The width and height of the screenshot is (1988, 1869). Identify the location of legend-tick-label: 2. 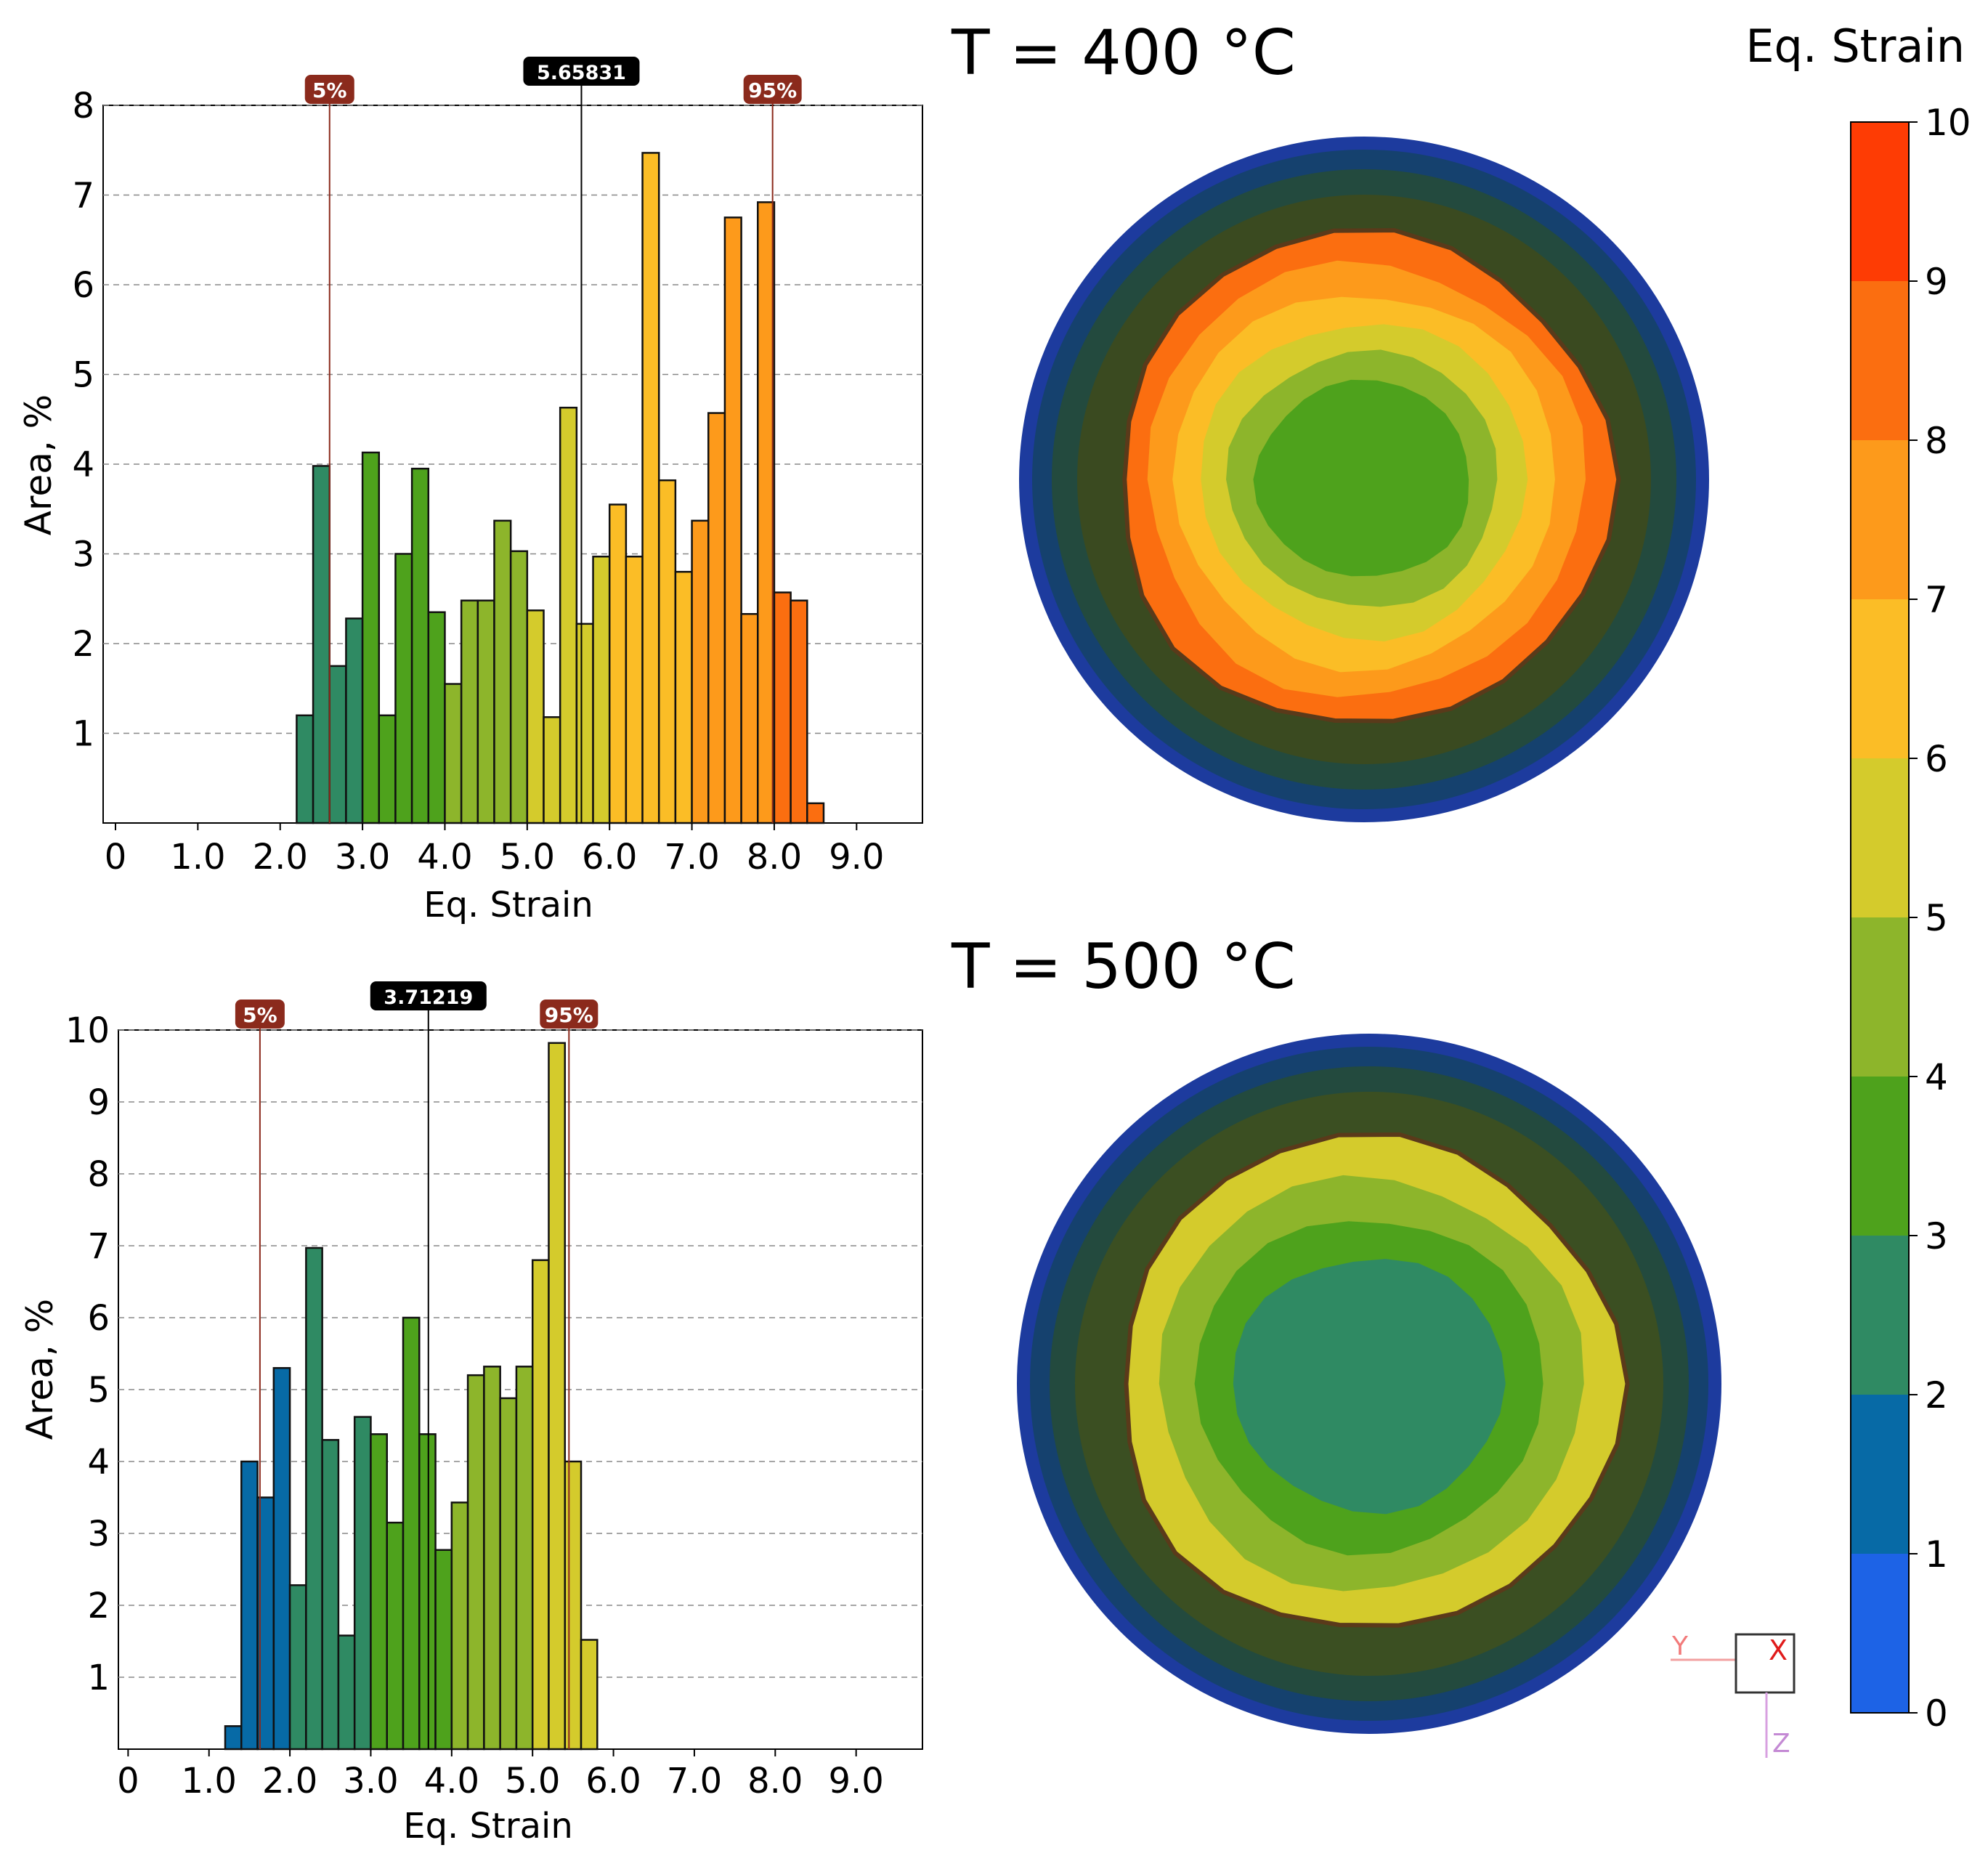
(1936, 1395).